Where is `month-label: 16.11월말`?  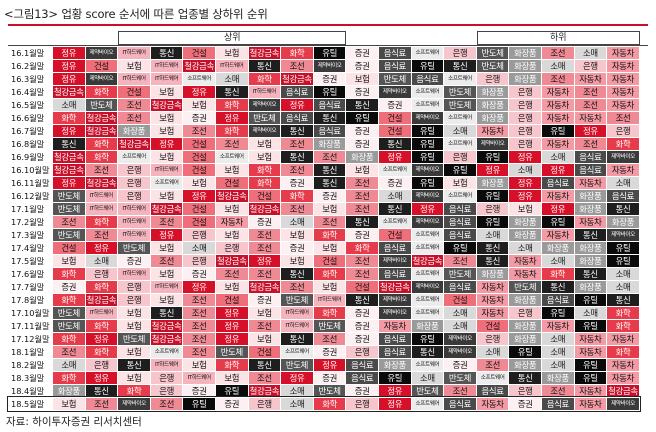
month-label: 16.11월말 is located at coordinates (30, 183).